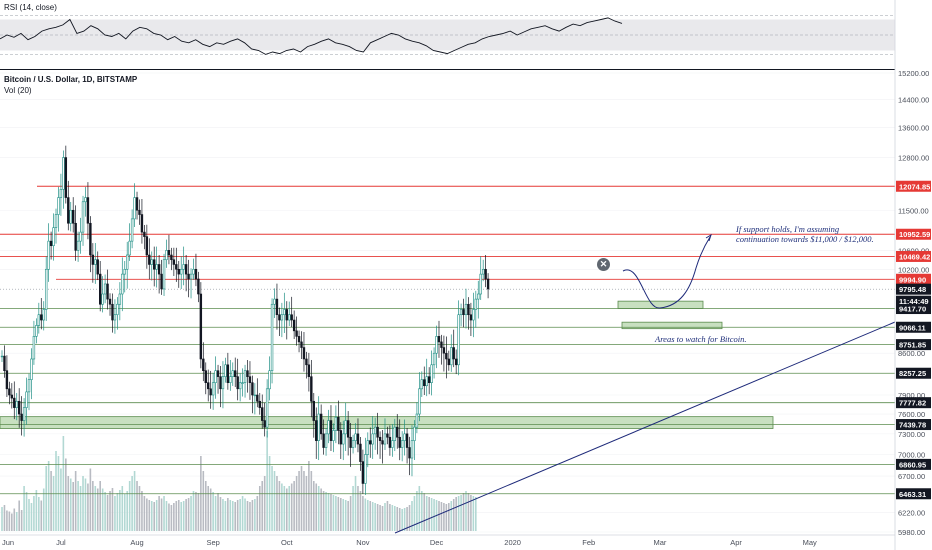 The image size is (932, 550). What do you see at coordinates (512, 542) in the screenshot?
I see `date-tick-label: 2020` at bounding box center [512, 542].